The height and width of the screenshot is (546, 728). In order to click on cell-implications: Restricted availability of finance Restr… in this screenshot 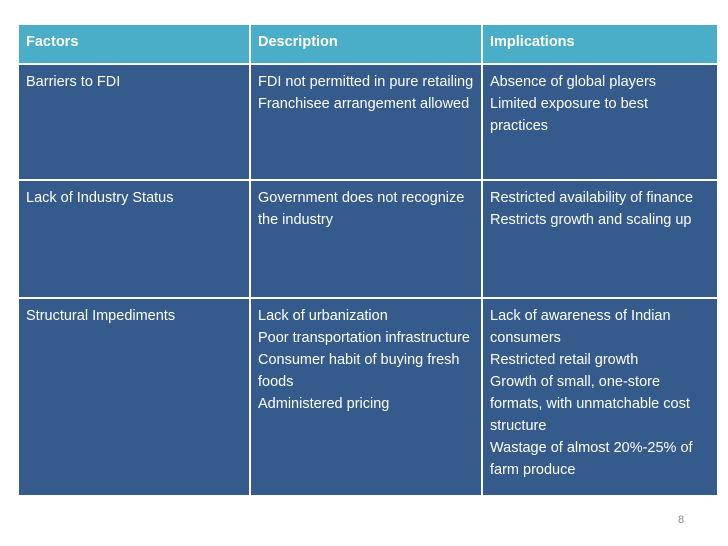, I will do `click(600, 239)`.